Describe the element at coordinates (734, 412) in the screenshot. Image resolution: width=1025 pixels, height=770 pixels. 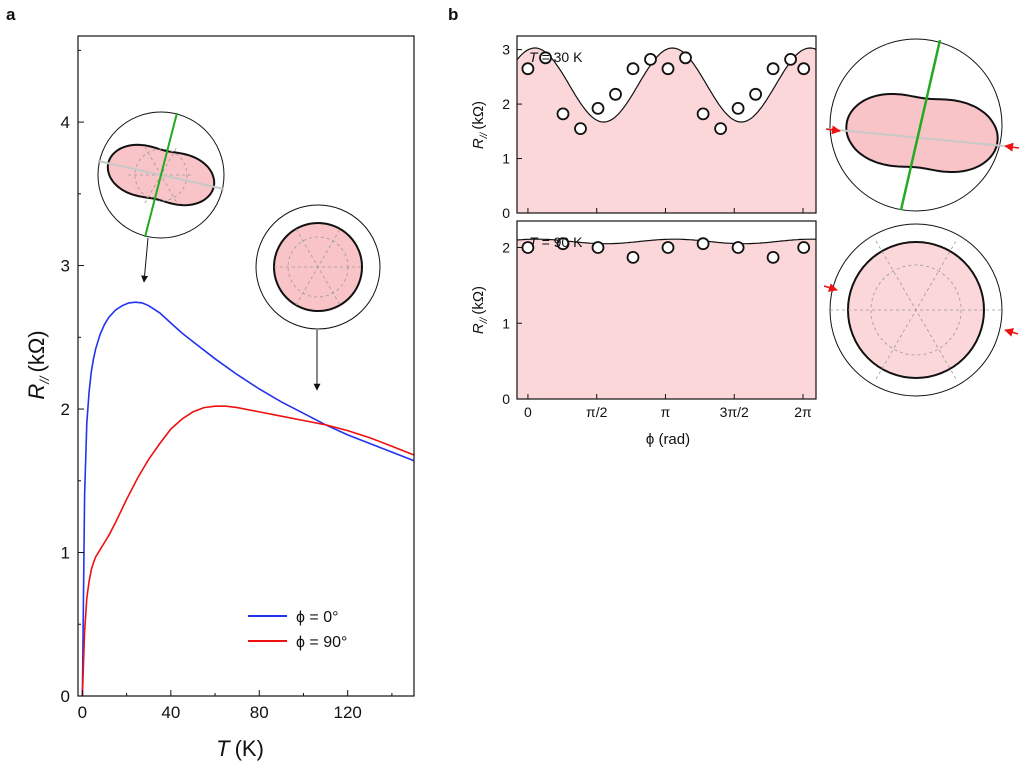
I see `x-tick-label: 3π/2` at that location.